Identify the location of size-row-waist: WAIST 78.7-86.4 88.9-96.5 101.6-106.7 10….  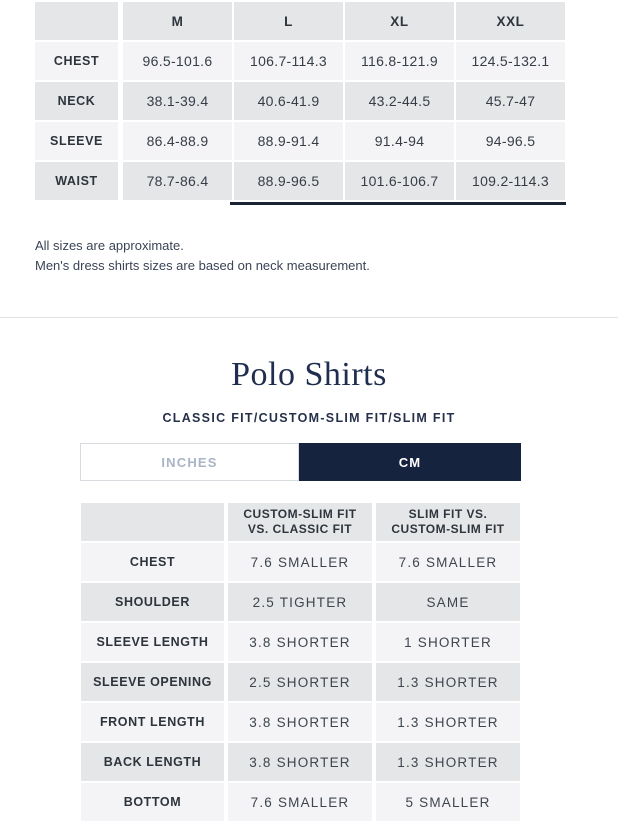
(326, 181).